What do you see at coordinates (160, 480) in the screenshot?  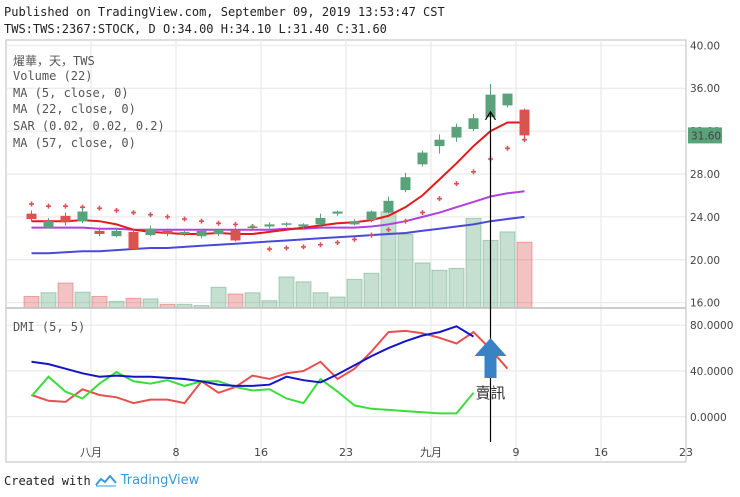 I see `tradingview-brand: TradingView` at bounding box center [160, 480].